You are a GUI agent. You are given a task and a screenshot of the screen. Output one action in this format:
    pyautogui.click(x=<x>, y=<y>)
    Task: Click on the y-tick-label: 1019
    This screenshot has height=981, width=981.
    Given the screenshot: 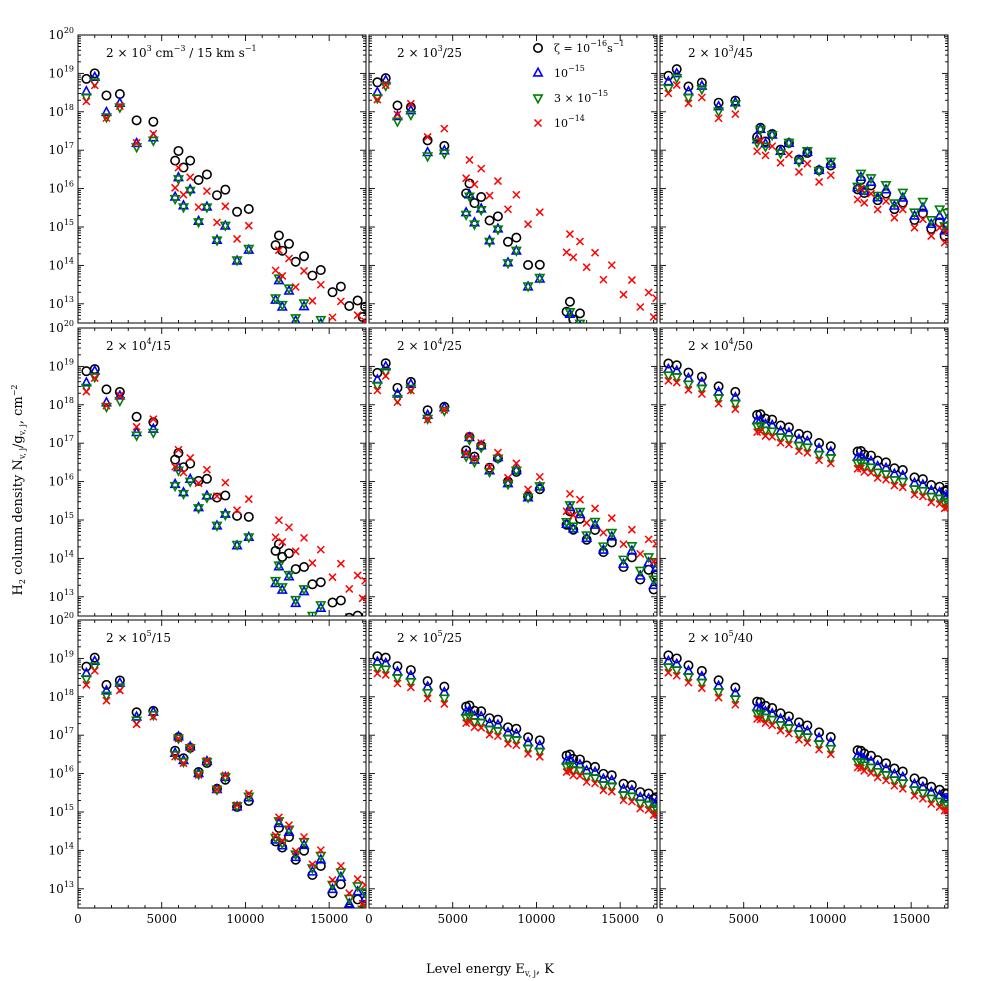 What is the action you would take?
    pyautogui.click(x=61, y=365)
    